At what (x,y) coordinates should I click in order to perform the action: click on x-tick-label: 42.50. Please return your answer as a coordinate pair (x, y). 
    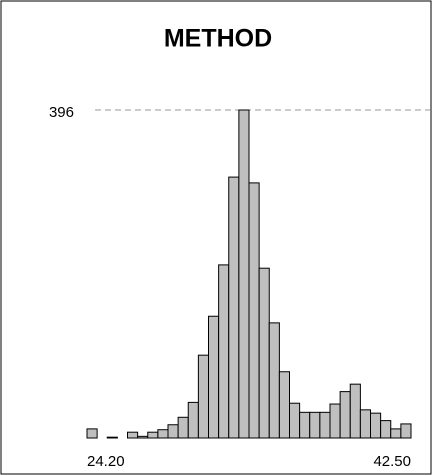
    Looking at the image, I should click on (392, 461).